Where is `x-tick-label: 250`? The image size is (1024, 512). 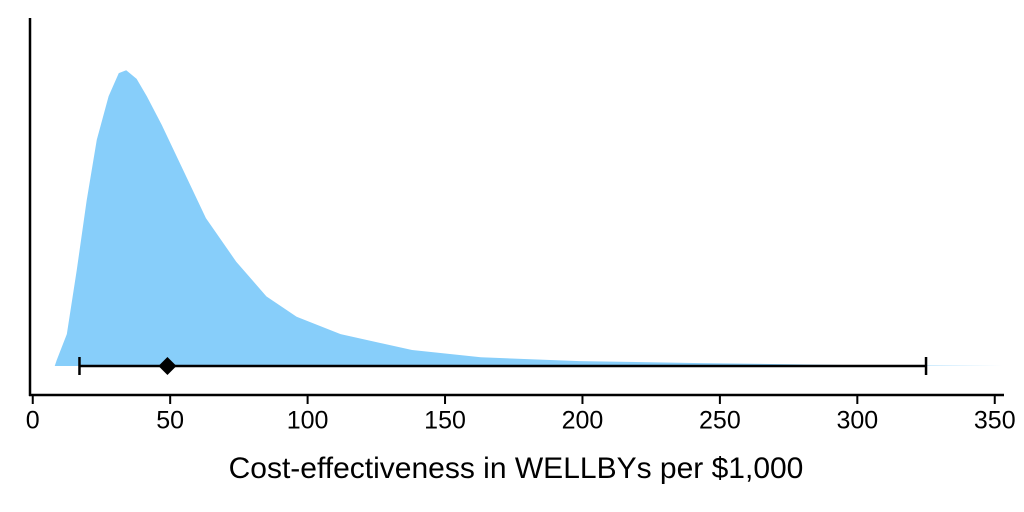 x-tick-label: 250 is located at coordinates (720, 421).